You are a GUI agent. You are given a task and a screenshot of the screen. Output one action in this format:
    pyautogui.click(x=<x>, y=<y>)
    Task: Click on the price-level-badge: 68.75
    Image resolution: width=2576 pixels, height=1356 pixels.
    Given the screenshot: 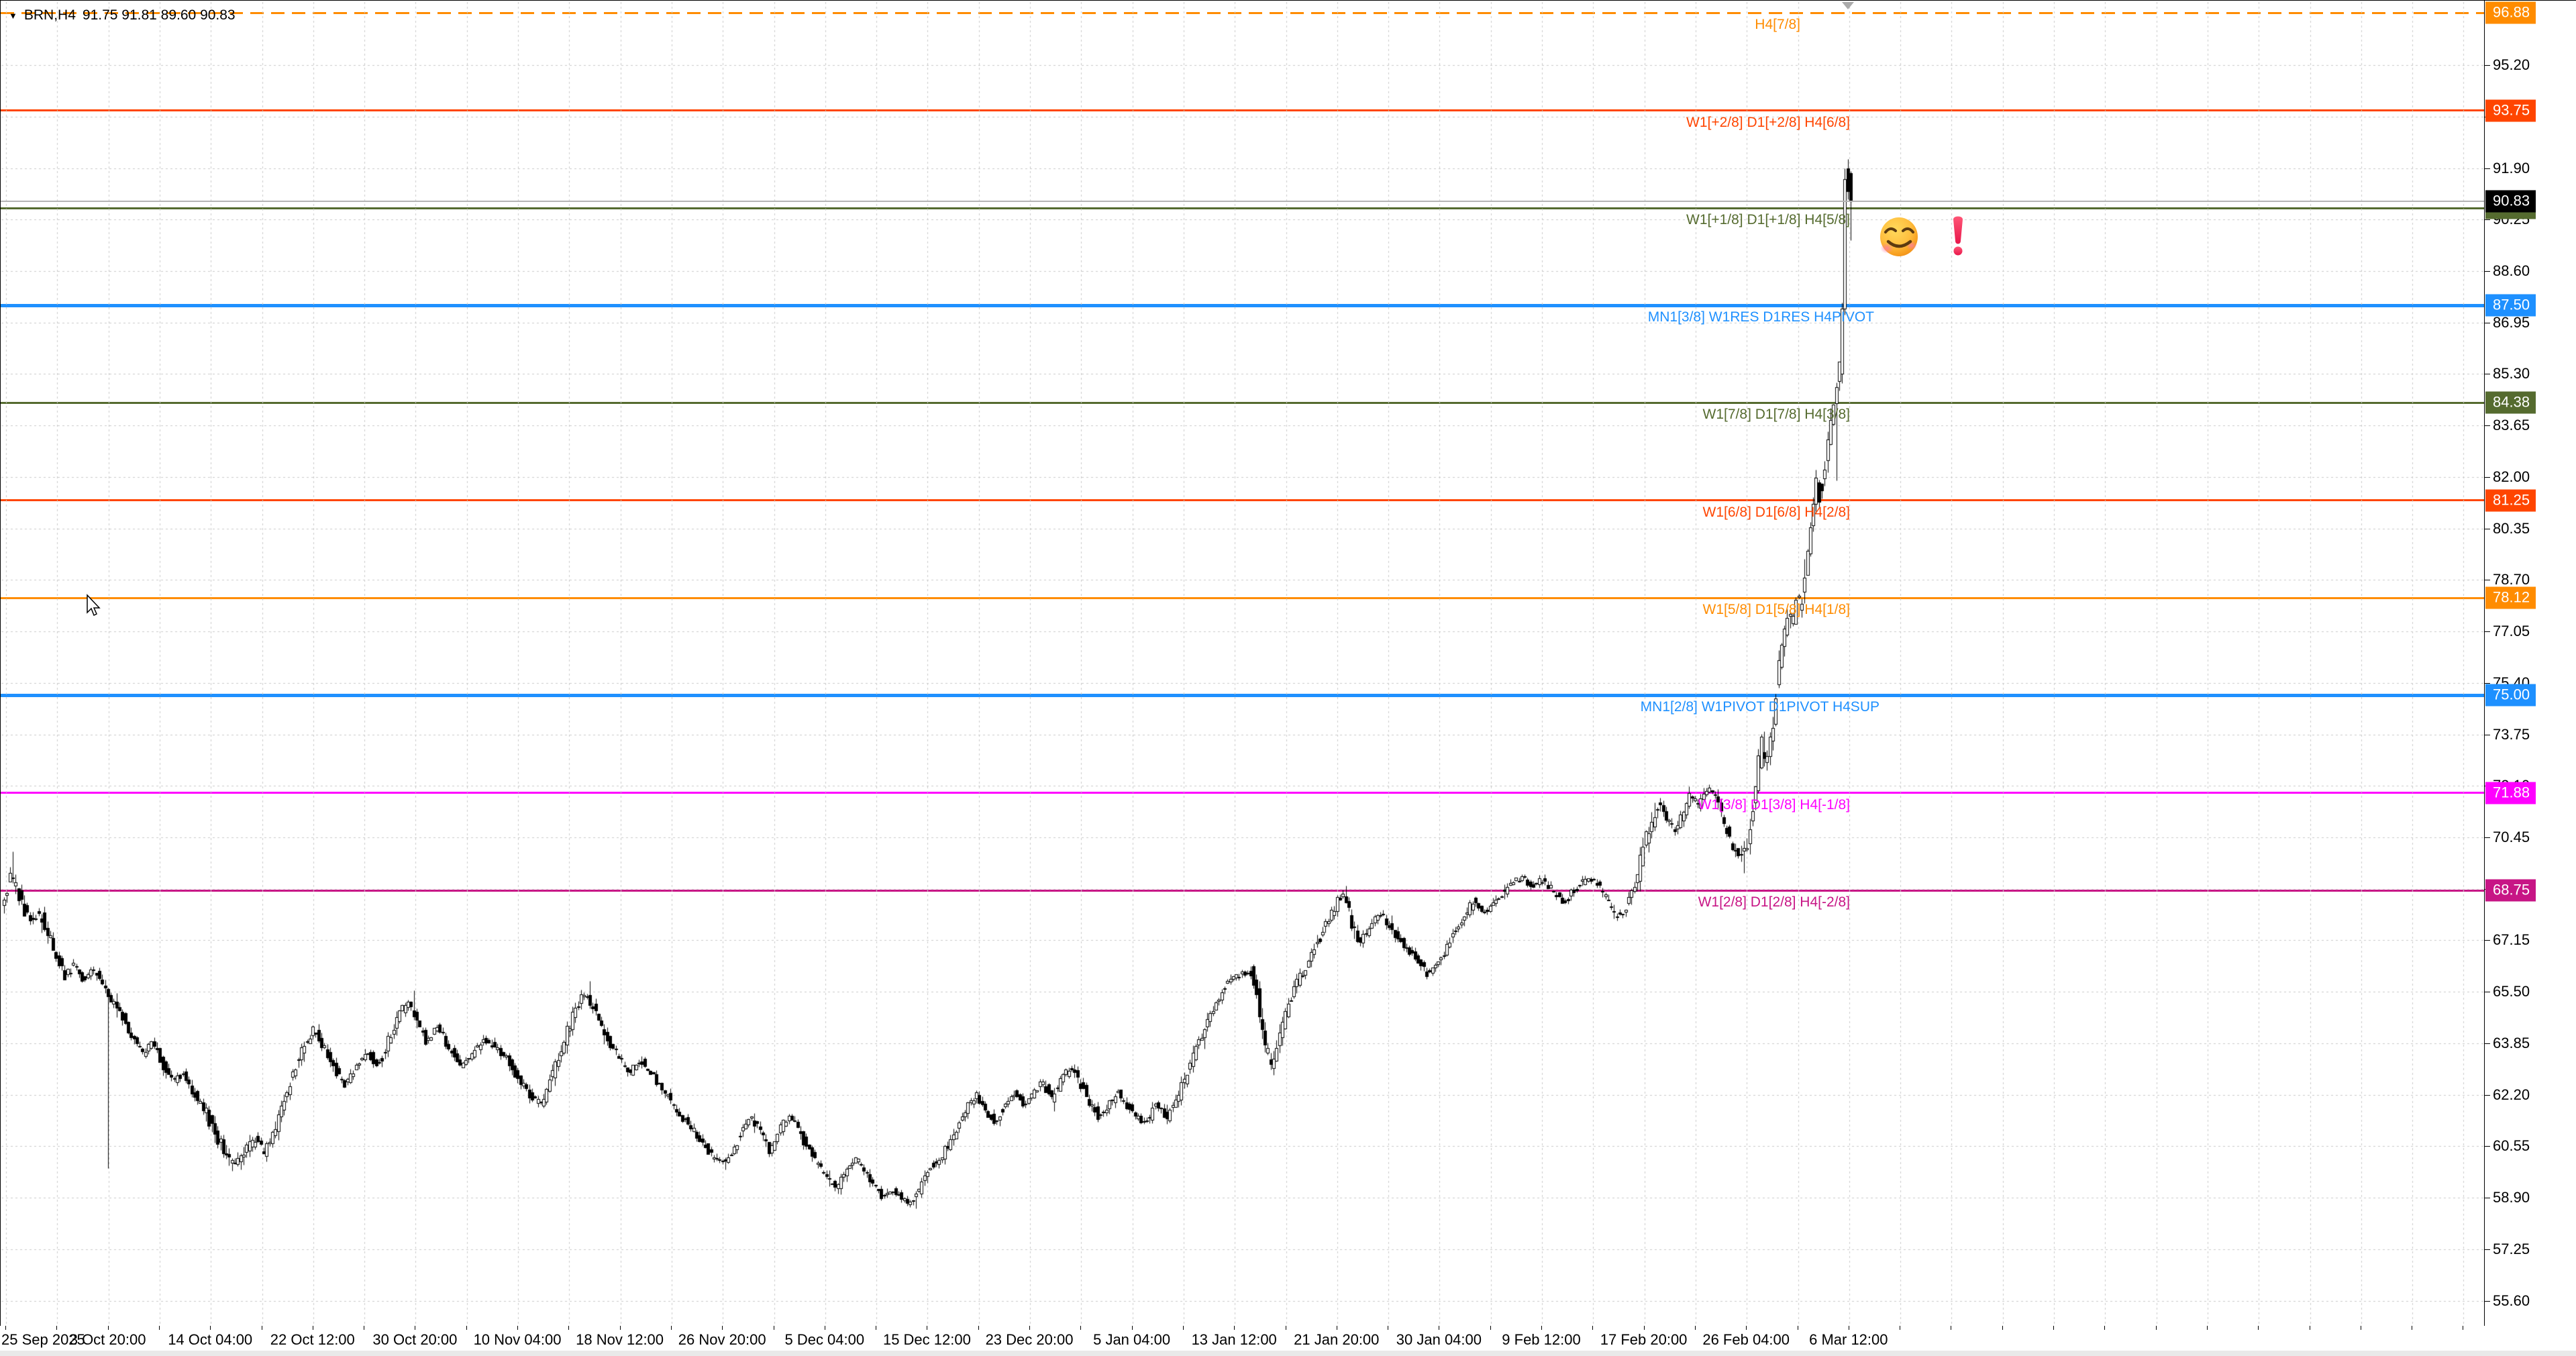 What is the action you would take?
    pyautogui.click(x=2510, y=890)
    